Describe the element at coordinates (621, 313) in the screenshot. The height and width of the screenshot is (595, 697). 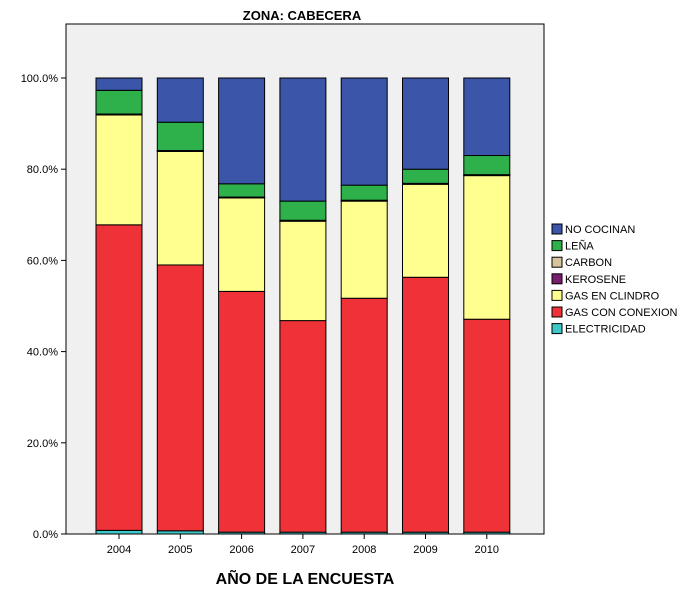
I see `legend-label: GAS CON CONEXION` at that location.